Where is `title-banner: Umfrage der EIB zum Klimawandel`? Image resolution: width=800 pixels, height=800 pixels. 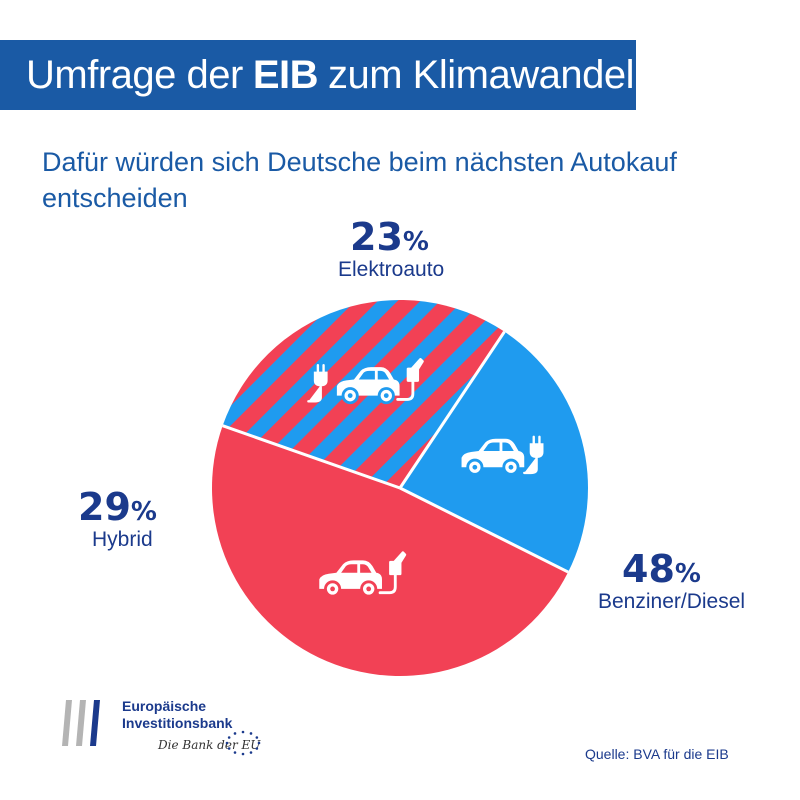 title-banner: Umfrage der EIB zum Klimawandel is located at coordinates (318, 75).